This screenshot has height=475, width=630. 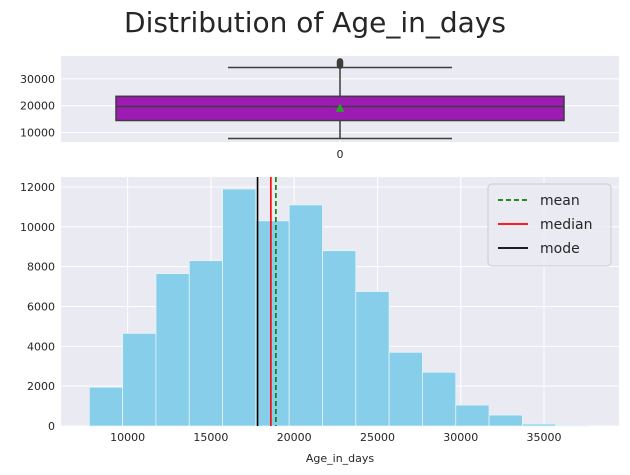 I want to click on legend-label-mean: mean, so click(x=560, y=201).